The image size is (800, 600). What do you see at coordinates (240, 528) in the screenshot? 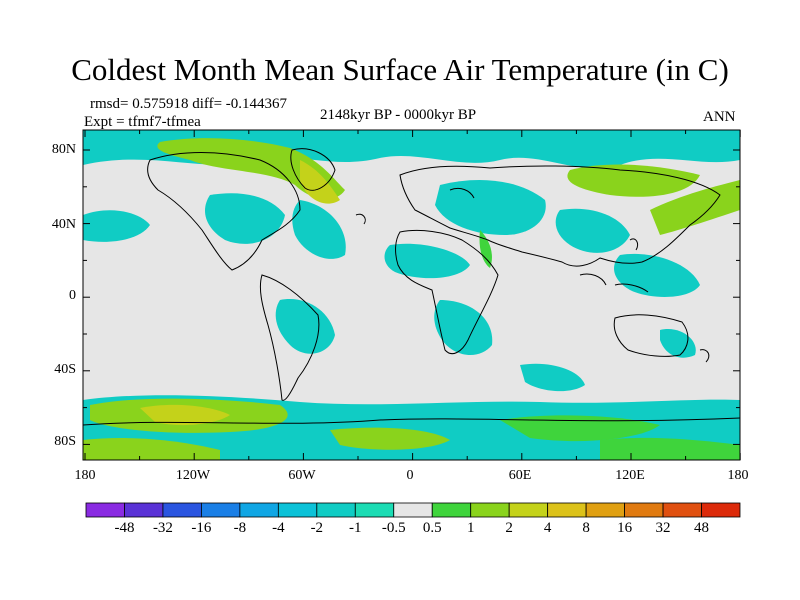
I see `colorbar-label: -8` at bounding box center [240, 528].